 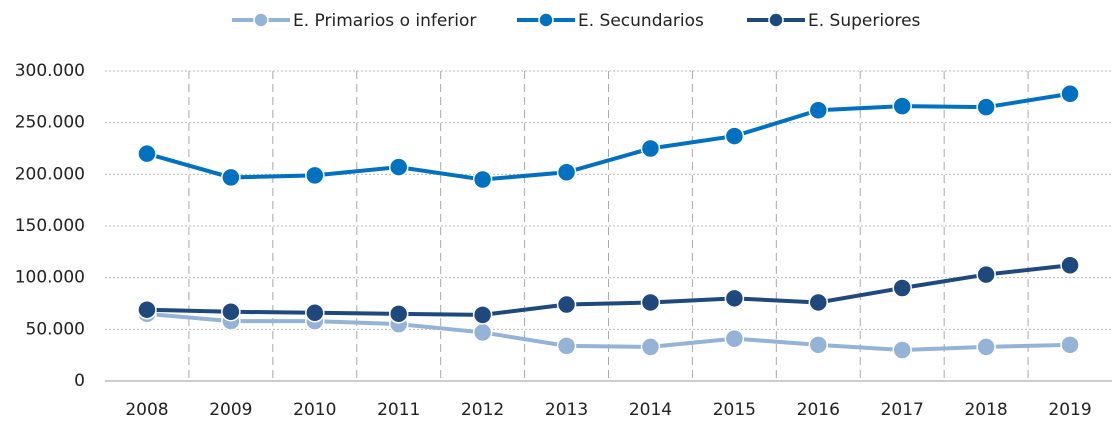 I want to click on y-tick-label: 250.000, so click(x=50, y=123).